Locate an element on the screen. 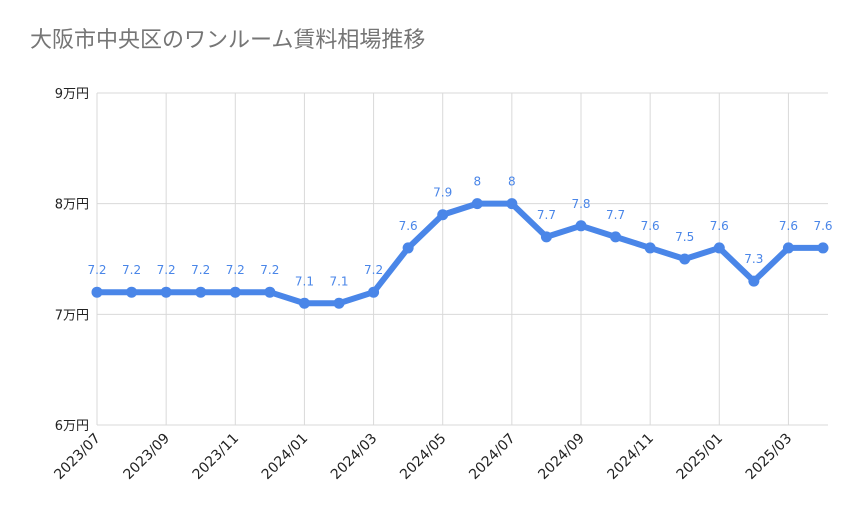  data-label: 7.3 is located at coordinates (753, 259).